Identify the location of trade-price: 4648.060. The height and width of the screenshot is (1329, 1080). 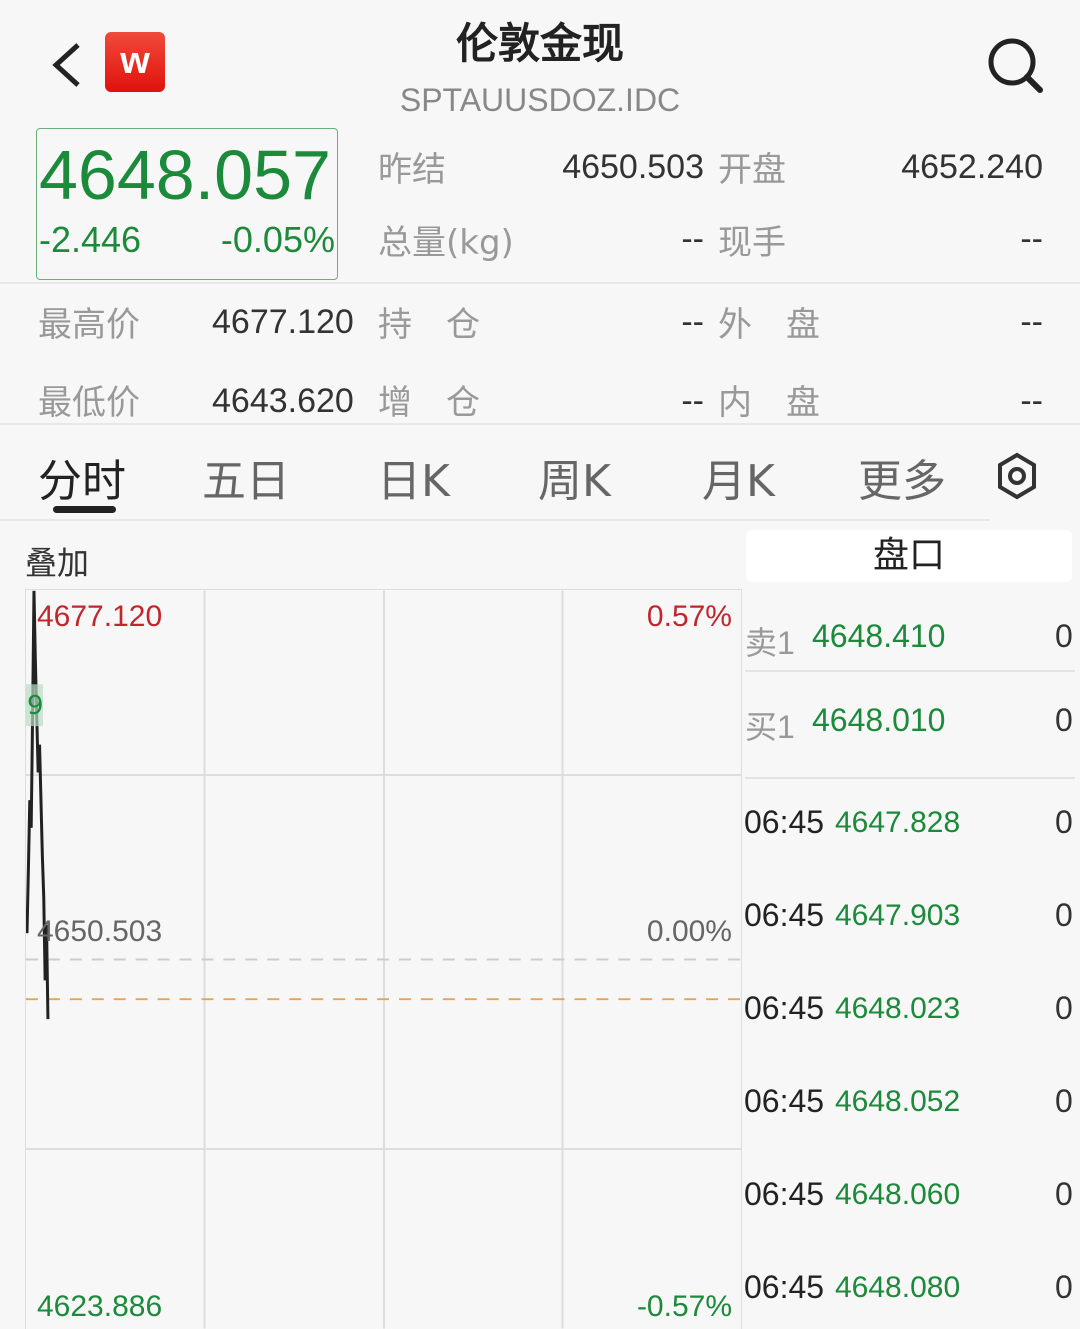
(898, 1194).